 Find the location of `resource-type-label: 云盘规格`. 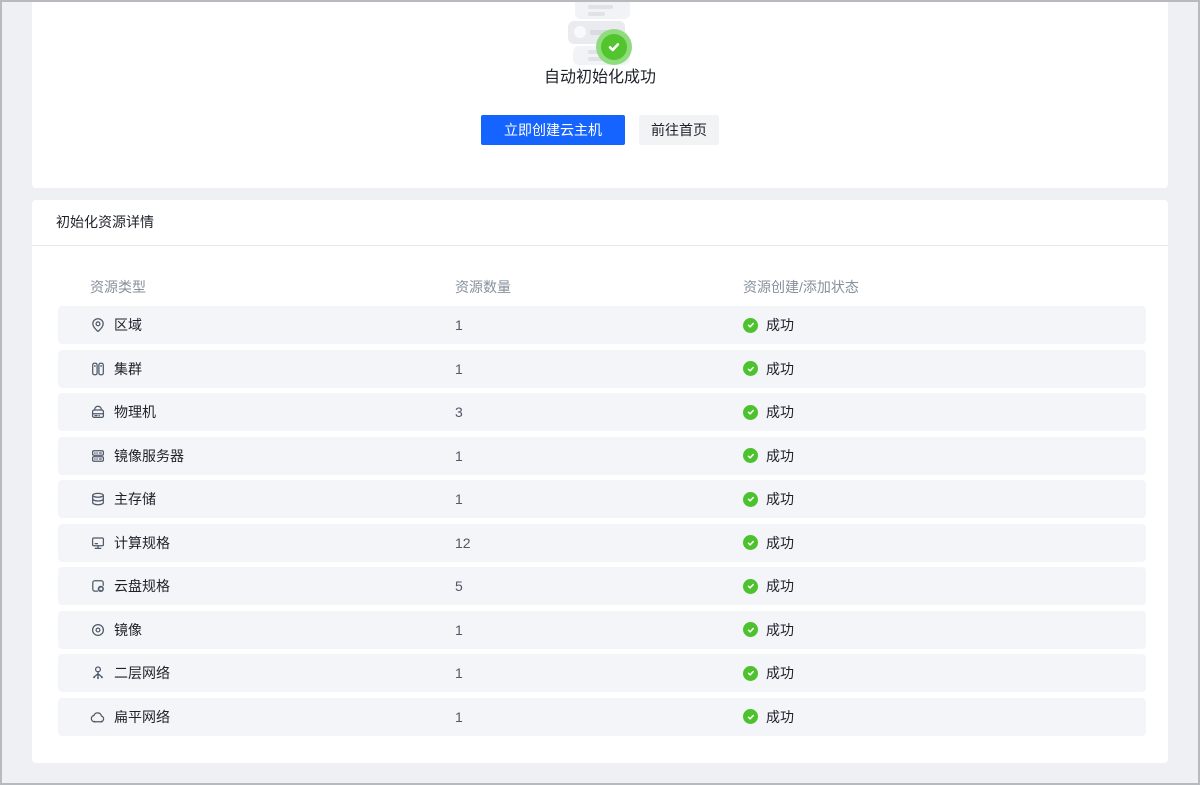

resource-type-label: 云盘规格 is located at coordinates (142, 586).